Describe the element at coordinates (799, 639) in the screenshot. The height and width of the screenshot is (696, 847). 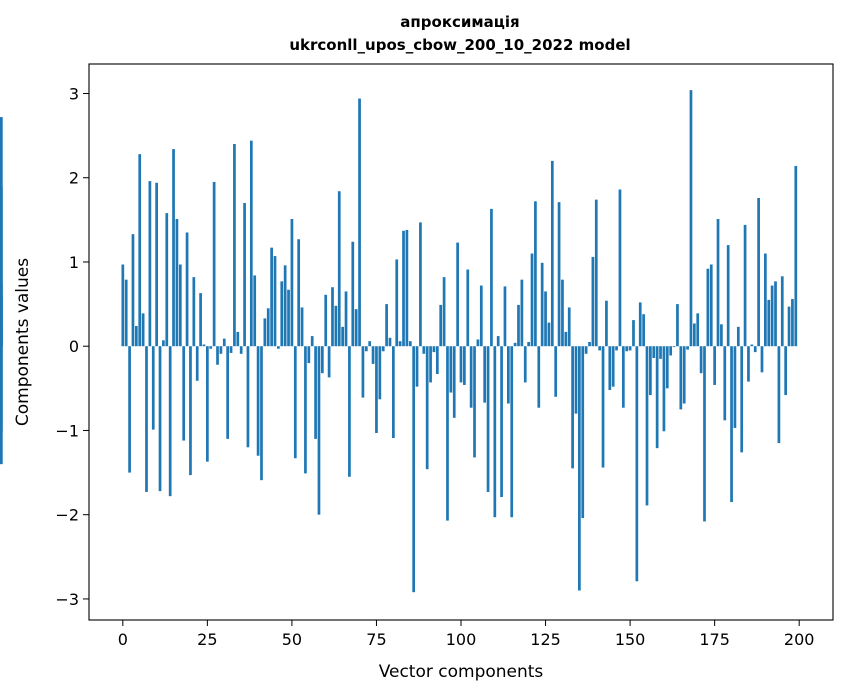
I see `x-tick-label: 200` at that location.